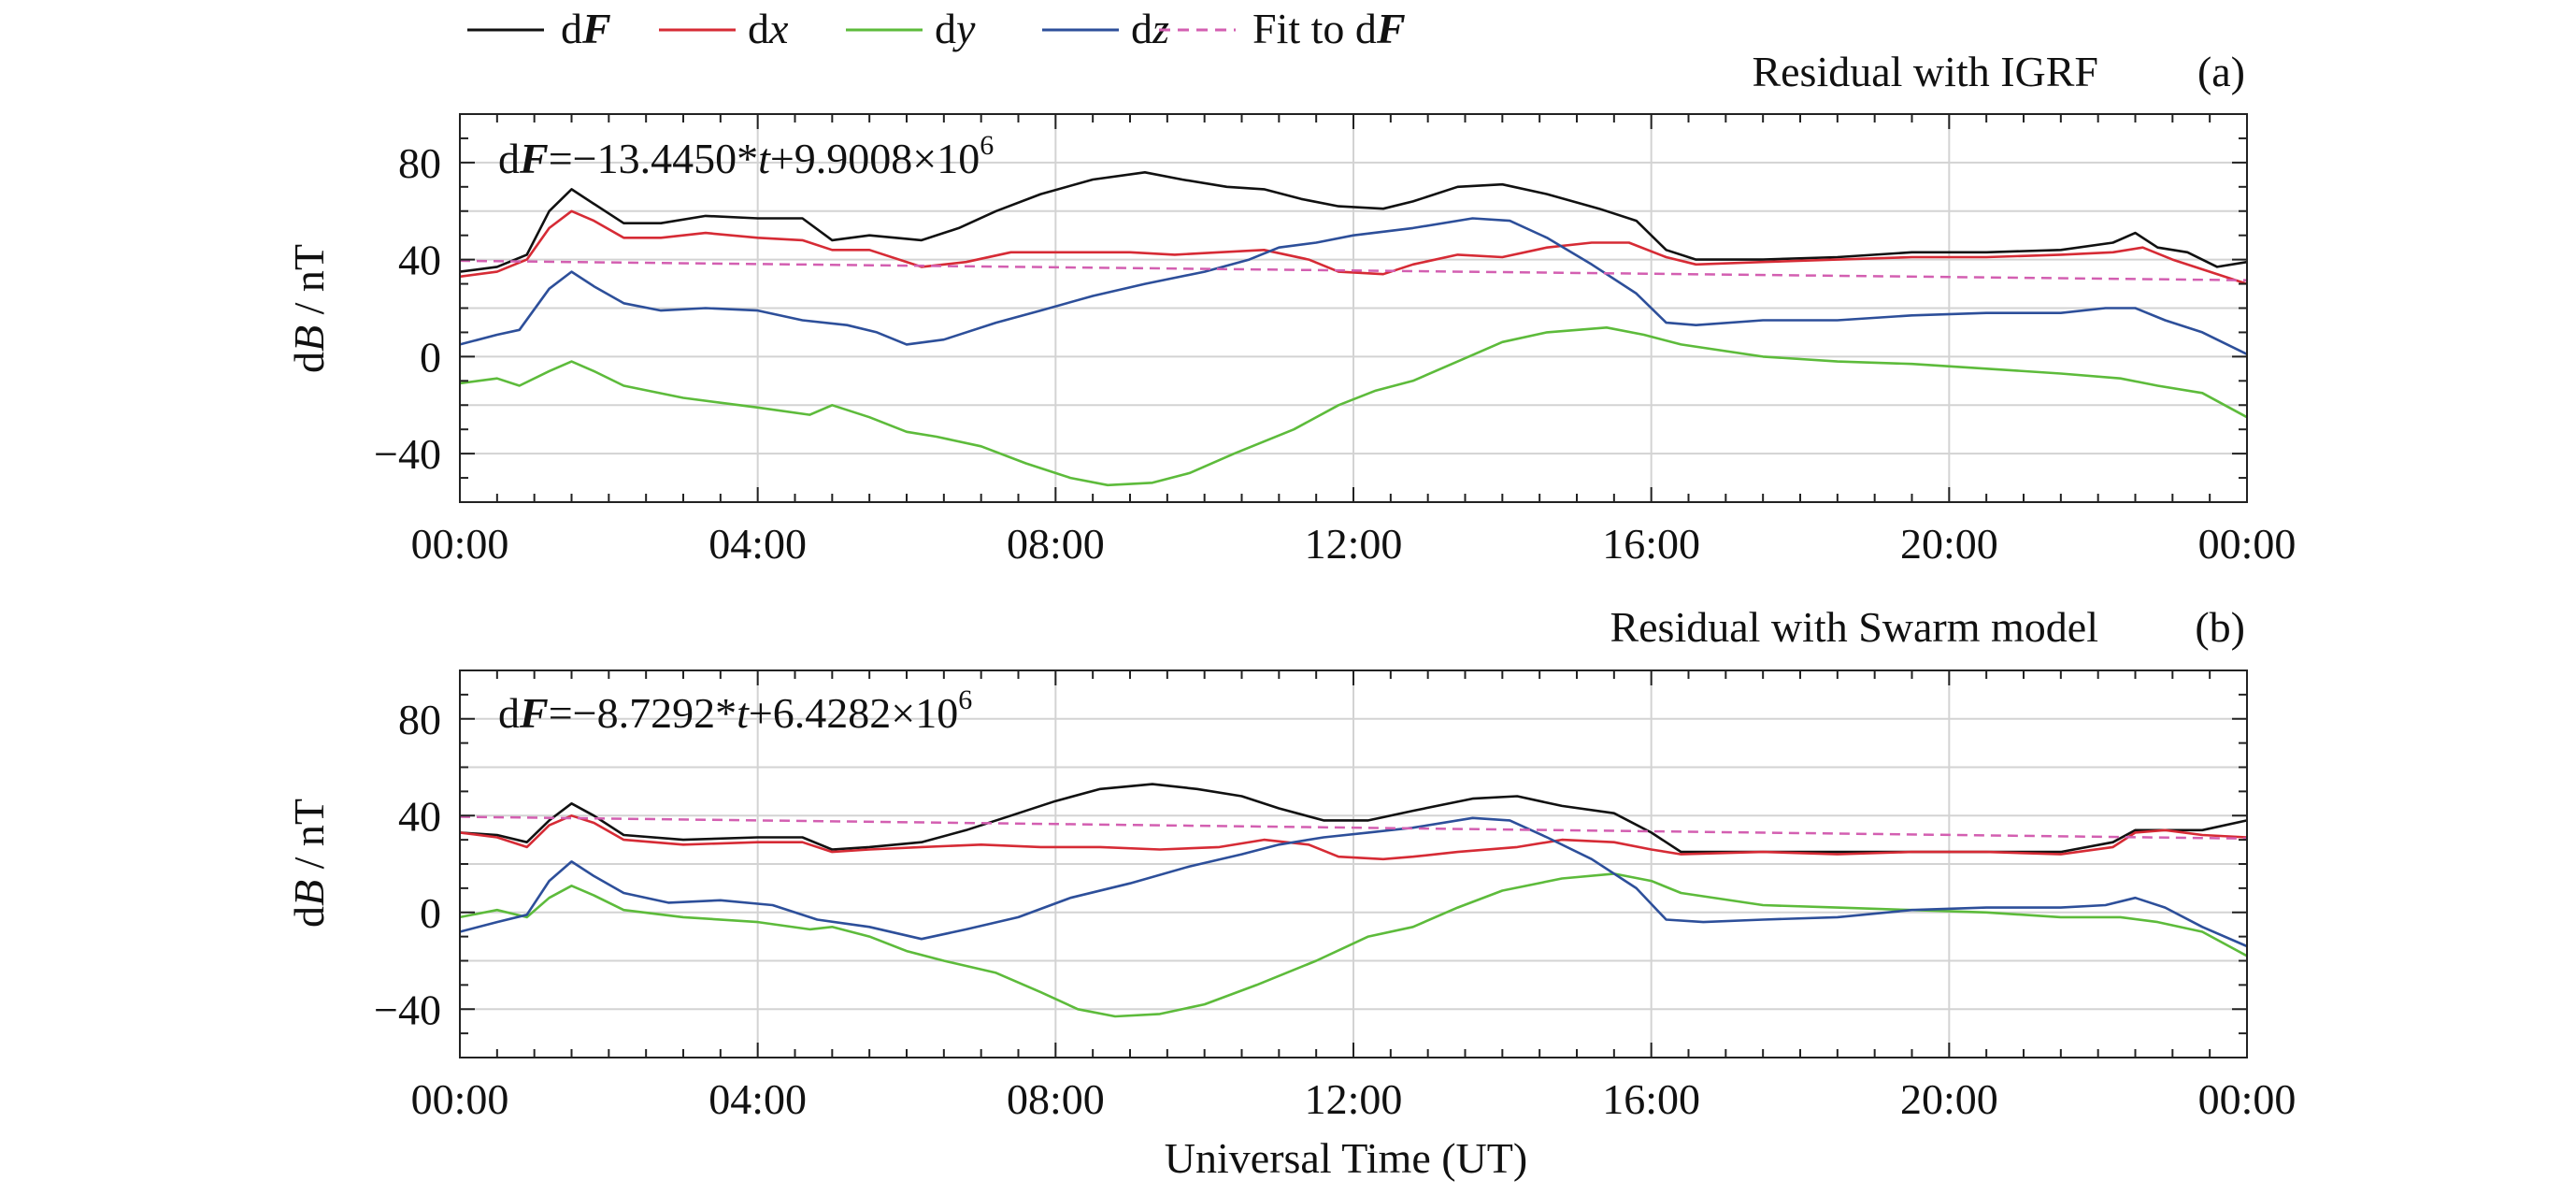 This screenshot has height=1195, width=2576. What do you see at coordinates (1854, 627) in the screenshot?
I see `panel-title: Residual with Swarm model` at bounding box center [1854, 627].